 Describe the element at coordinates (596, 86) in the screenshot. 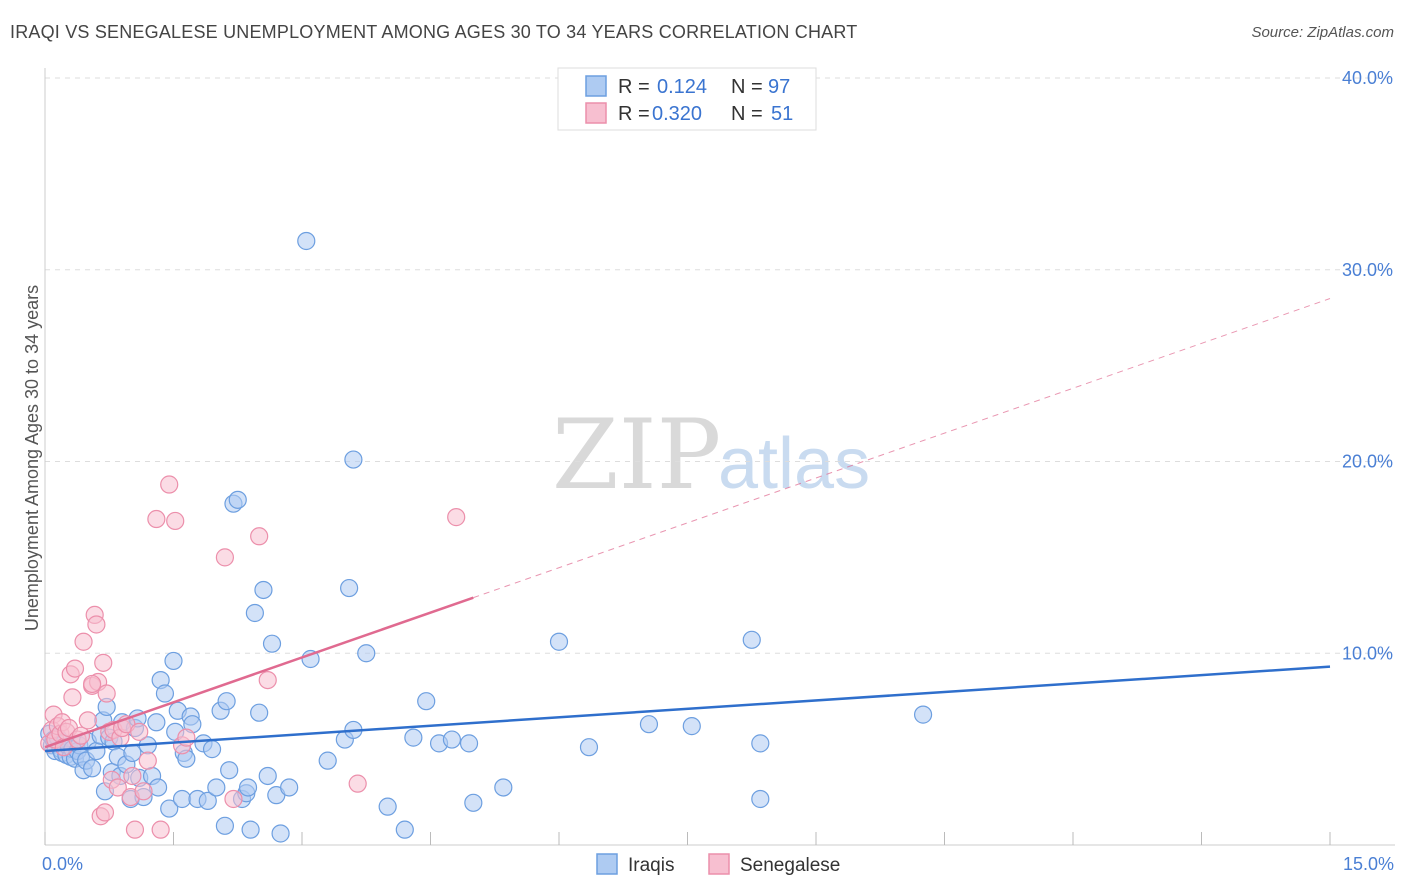

I see `legend-swatch-iraqis` at that location.